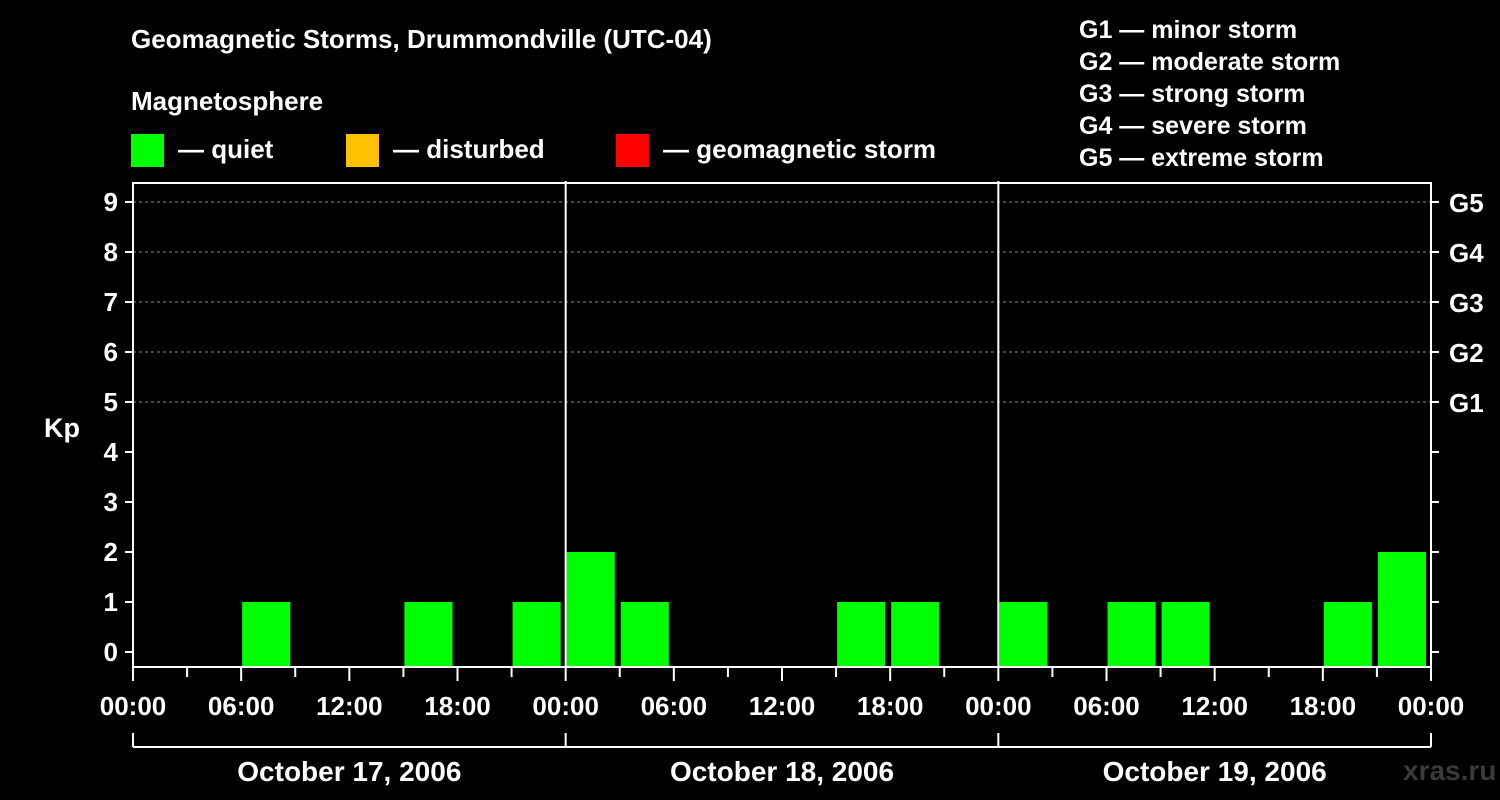 The width and height of the screenshot is (1500, 800). I want to click on y-tick-label-3: 3, so click(111, 502).